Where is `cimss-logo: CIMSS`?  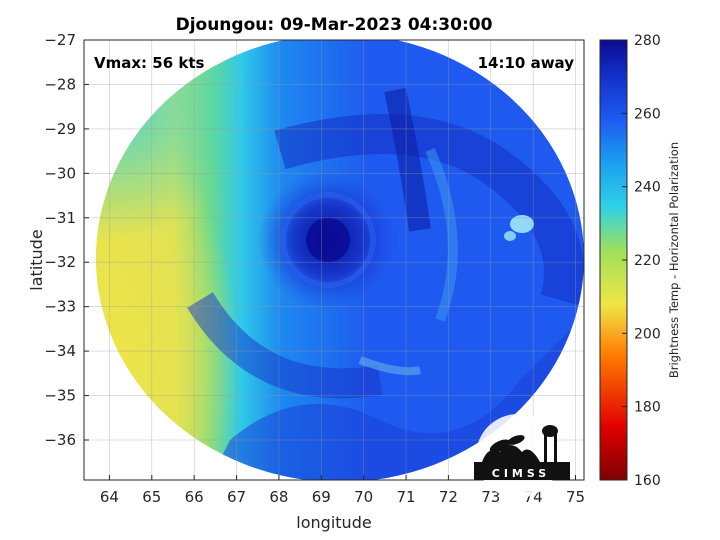
cimss-logo: CIMSS is located at coordinates (522, 456).